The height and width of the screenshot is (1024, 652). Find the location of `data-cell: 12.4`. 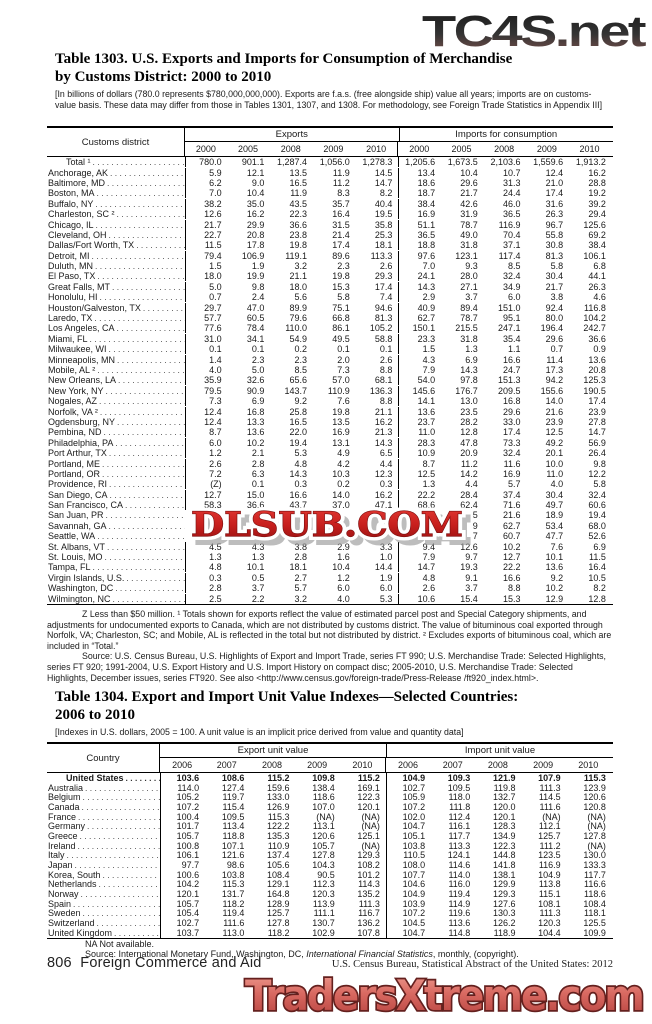

data-cell: 12.4 is located at coordinates (206, 421).